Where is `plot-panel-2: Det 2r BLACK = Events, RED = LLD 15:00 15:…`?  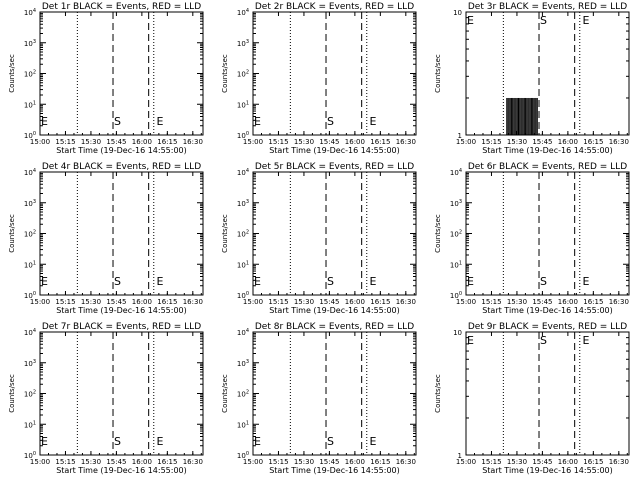 plot-panel-2: Det 2r BLACK = Events, RED = LLD 15:00 15:… is located at coordinates (319, 78).